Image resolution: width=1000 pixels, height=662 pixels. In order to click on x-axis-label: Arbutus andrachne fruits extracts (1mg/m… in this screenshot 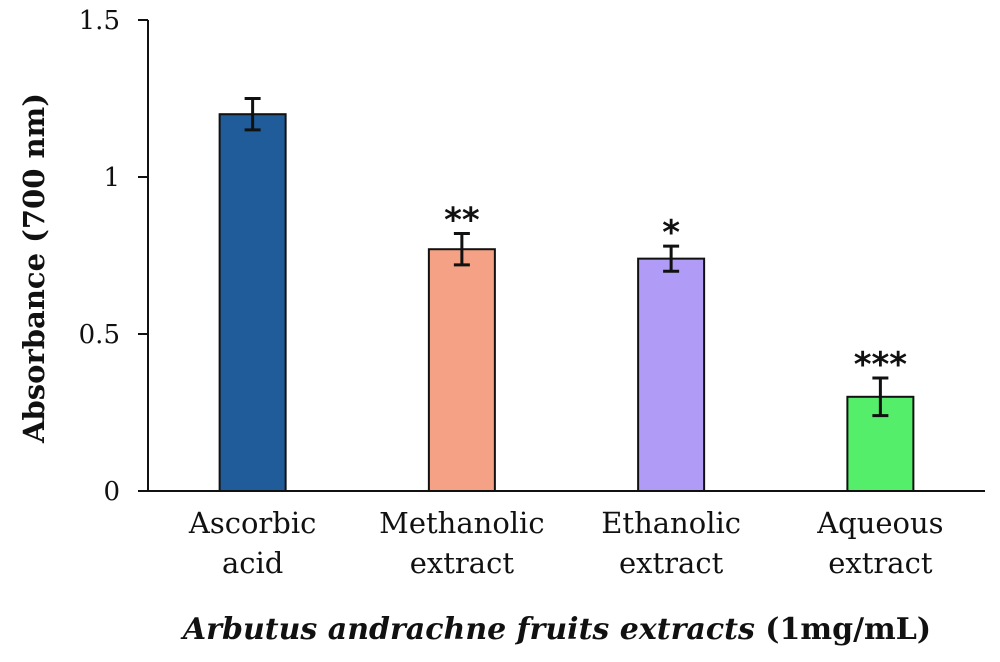, I will do `click(555, 629)`.